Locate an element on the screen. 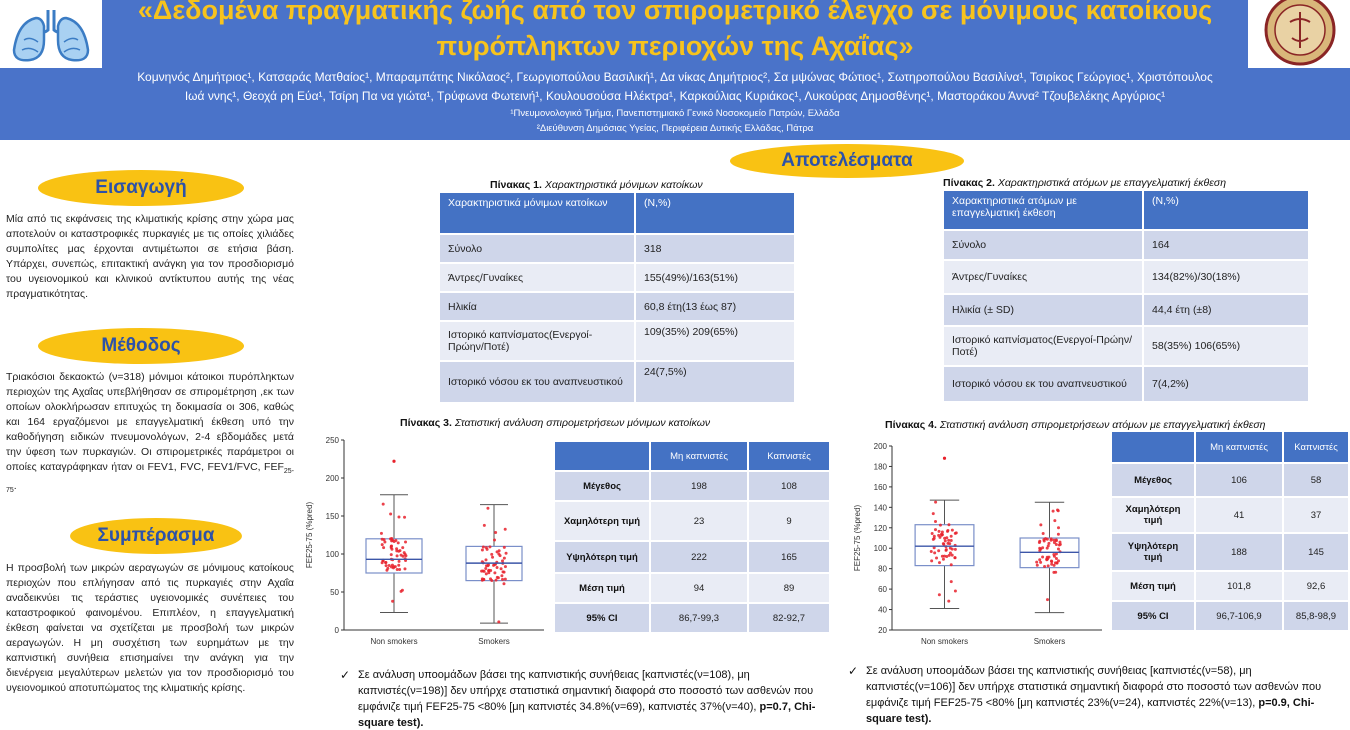 The image size is (1350, 730). lungs-logo is located at coordinates (51, 34).